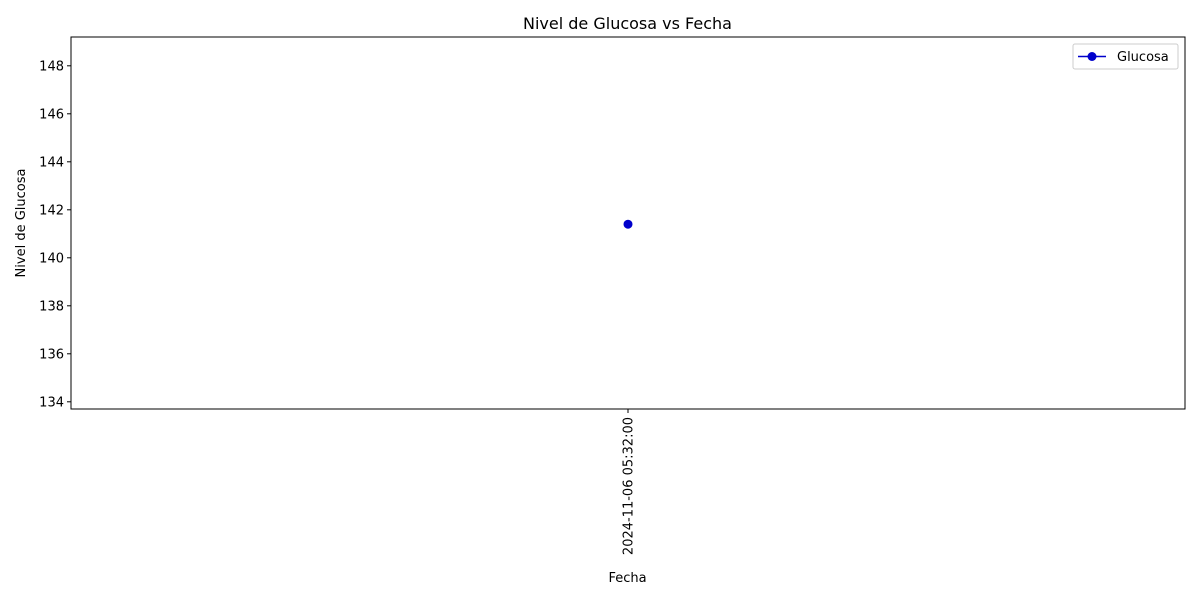 The image size is (1200, 600). Describe the element at coordinates (51, 354) in the screenshot. I see `y-tick-label: 136` at that location.